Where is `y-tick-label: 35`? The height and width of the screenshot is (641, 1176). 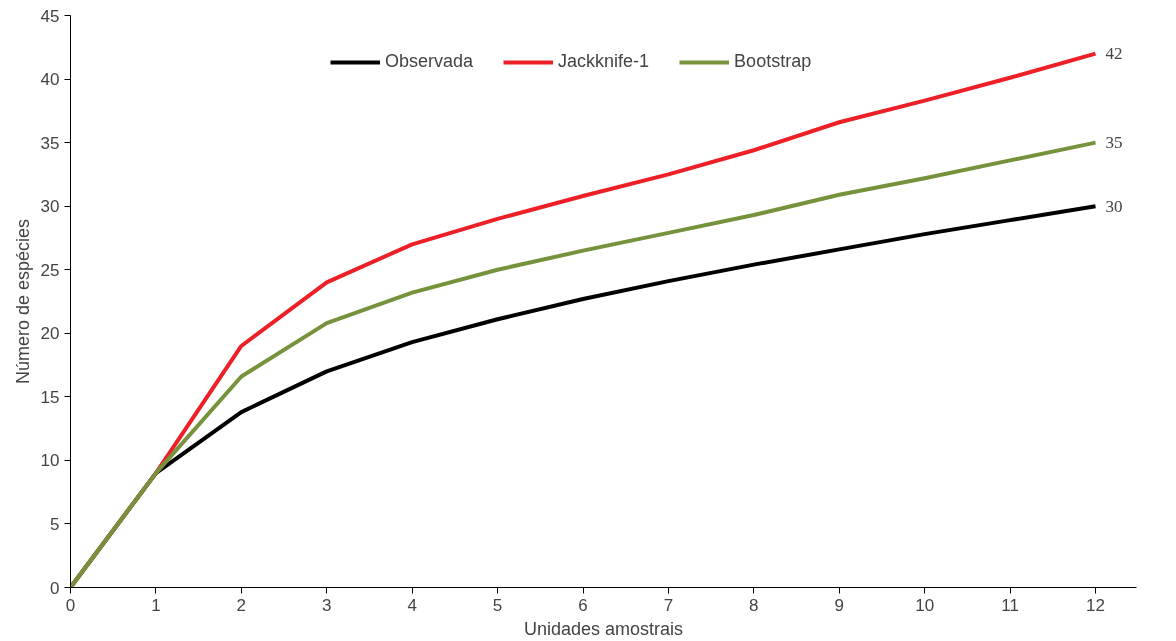 y-tick-label: 35 is located at coordinates (50, 143).